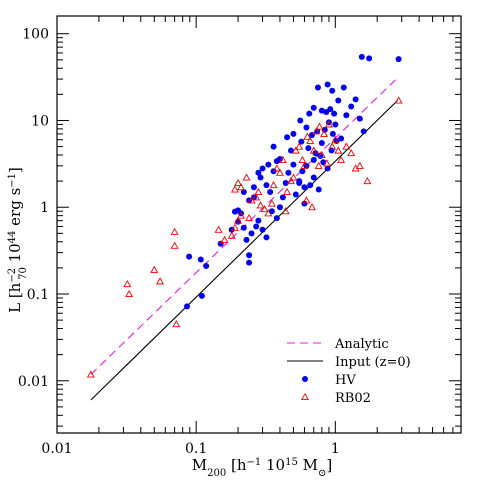 This screenshot has height=485, width=485. Describe the element at coordinates (38, 295) in the screenshot. I see `y-tick-label: 0.1` at that location.